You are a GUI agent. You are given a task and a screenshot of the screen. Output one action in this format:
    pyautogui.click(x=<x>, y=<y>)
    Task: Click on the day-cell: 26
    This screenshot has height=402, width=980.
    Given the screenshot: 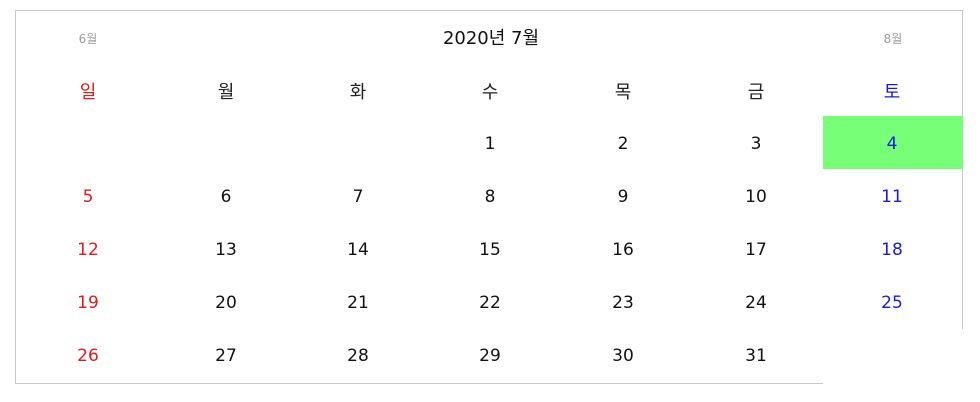 What is the action you would take?
    pyautogui.click(x=88, y=356)
    